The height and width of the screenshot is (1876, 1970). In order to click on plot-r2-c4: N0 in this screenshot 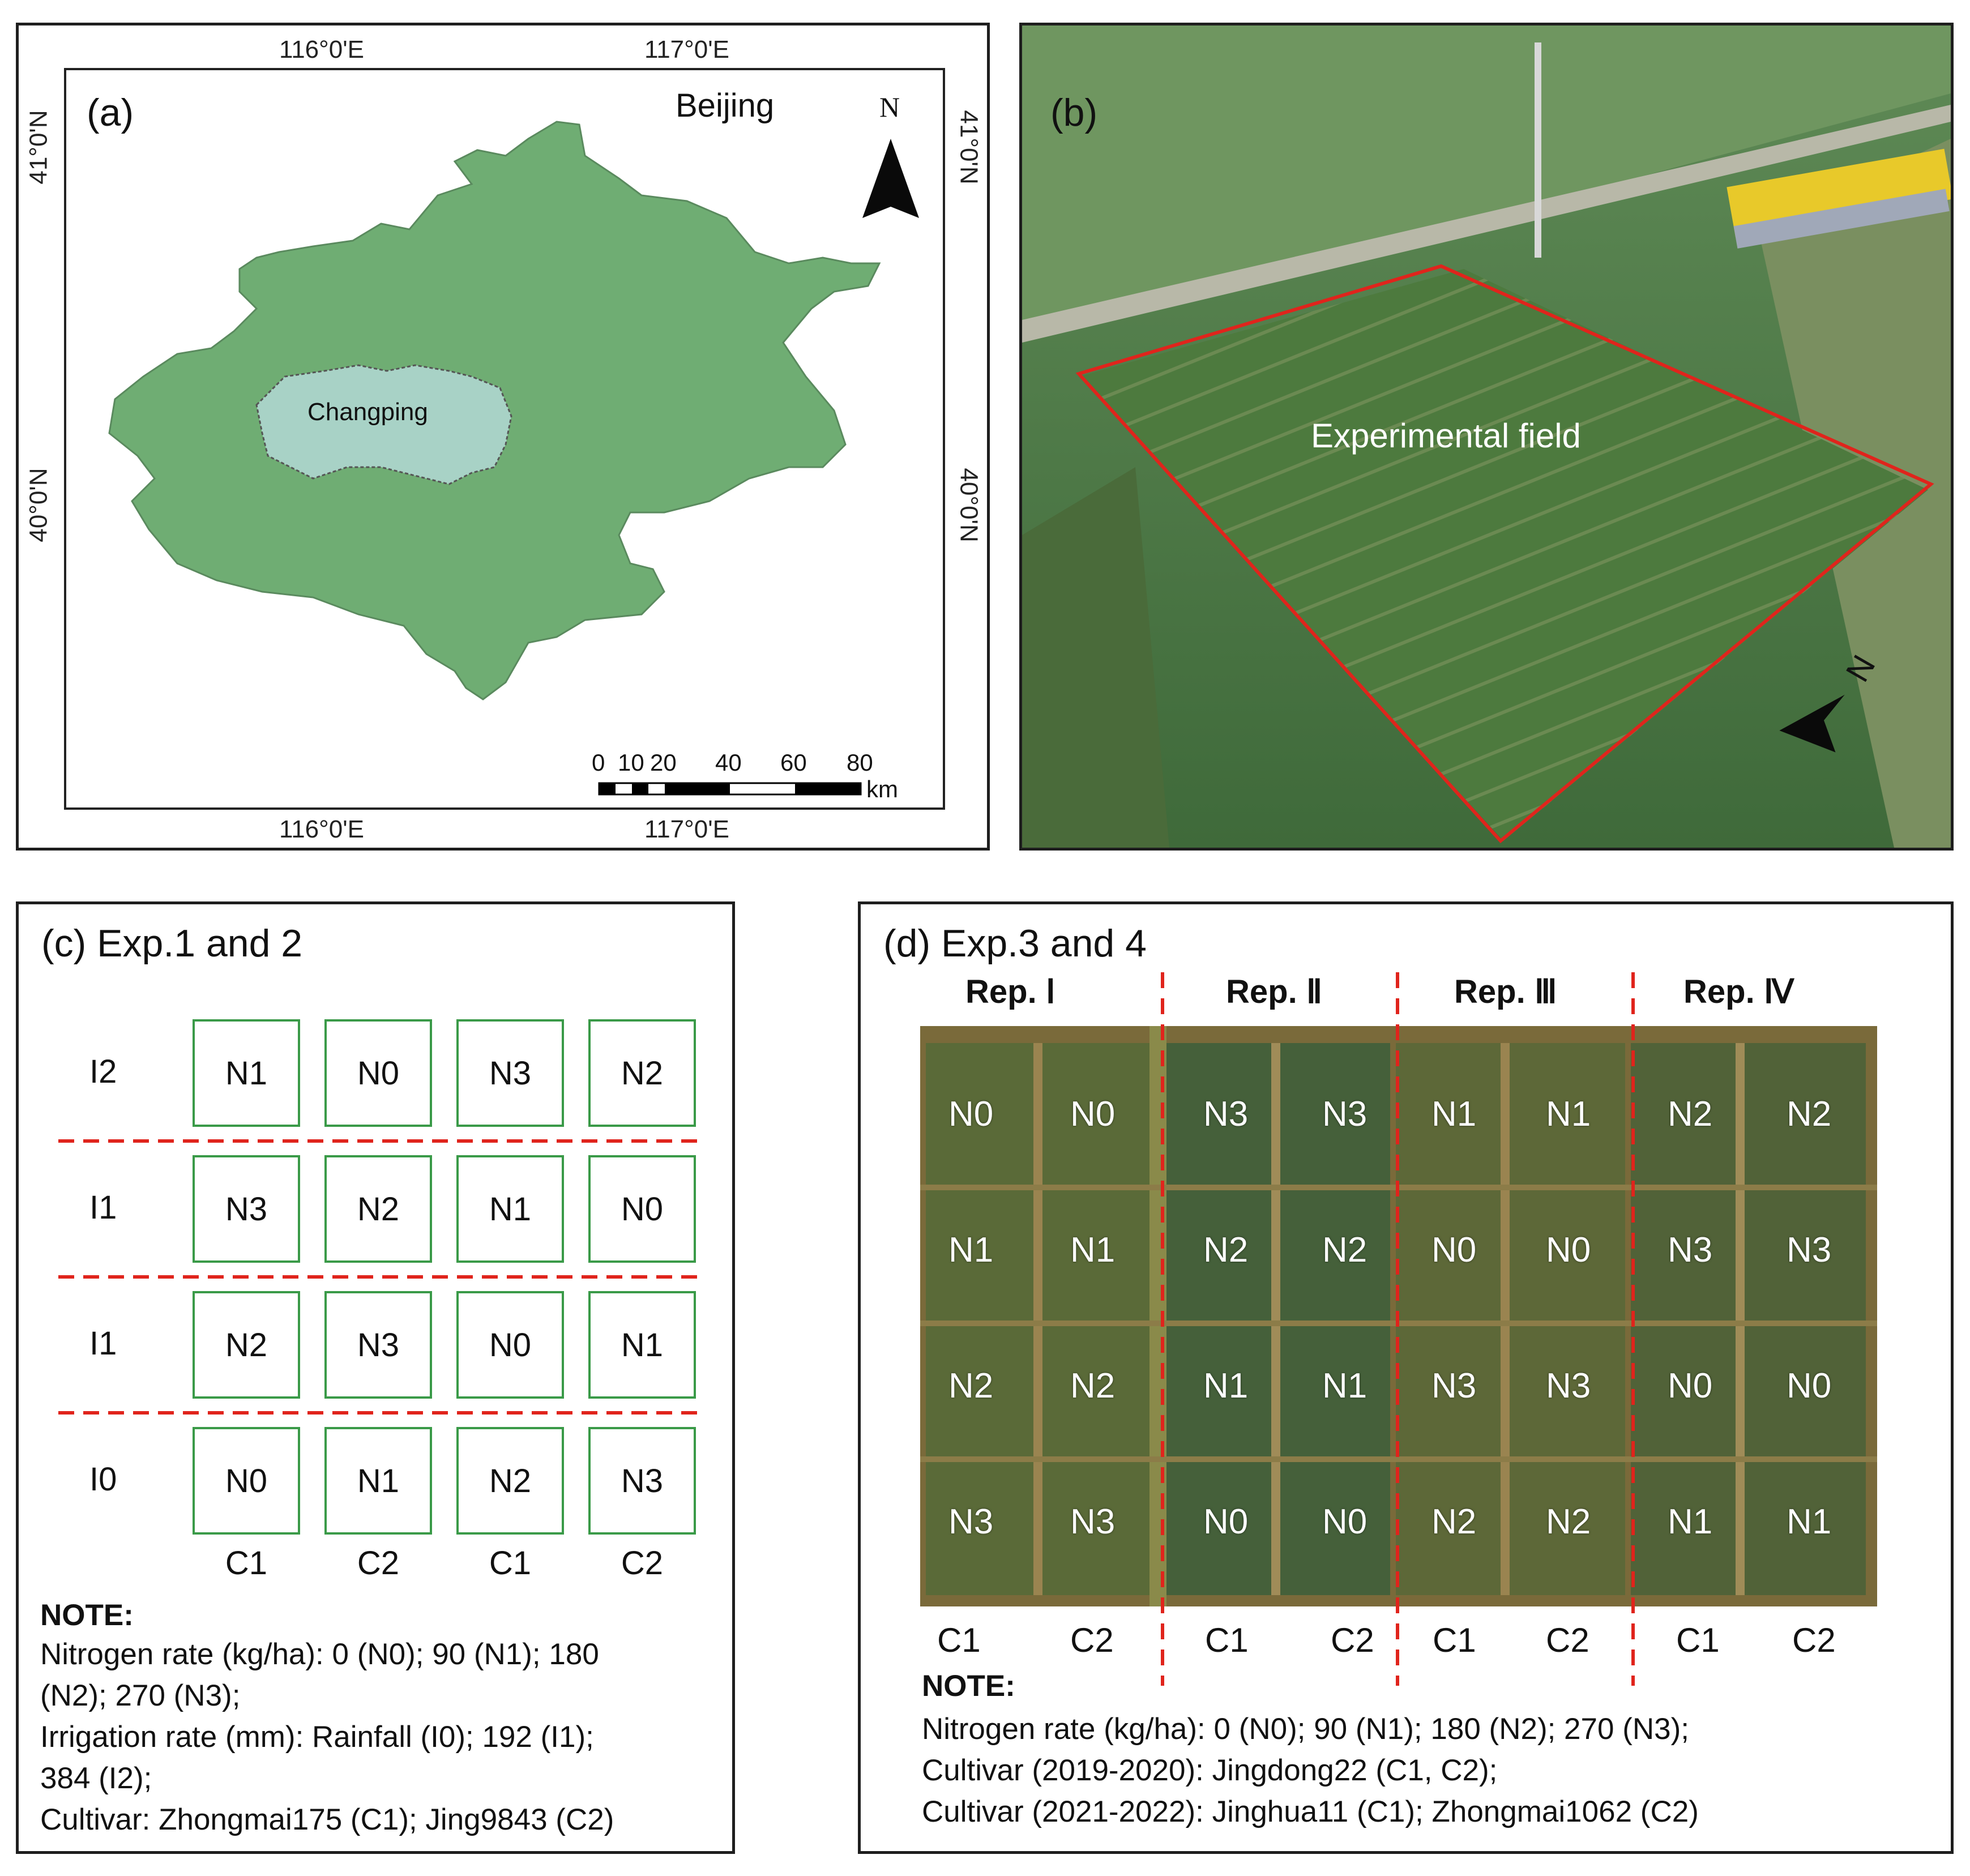, I will do `click(642, 1209)`.